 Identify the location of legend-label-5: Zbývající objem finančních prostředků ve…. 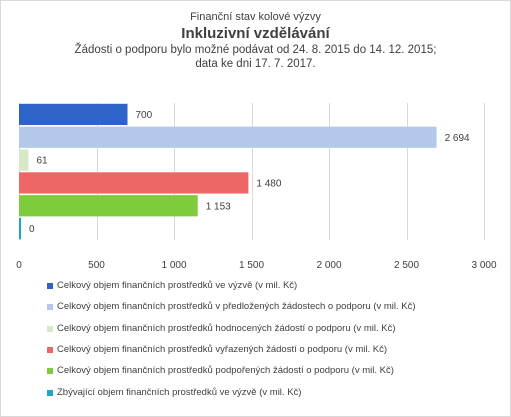
(179, 392).